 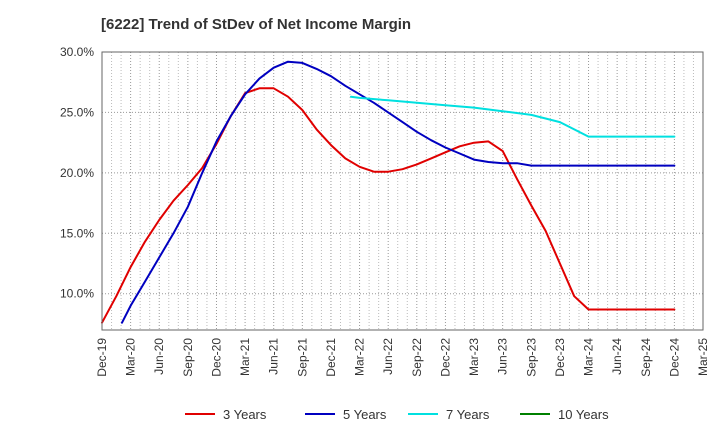 What do you see at coordinates (245, 357) in the screenshot?
I see `x-tick-label: Mar-21` at bounding box center [245, 357].